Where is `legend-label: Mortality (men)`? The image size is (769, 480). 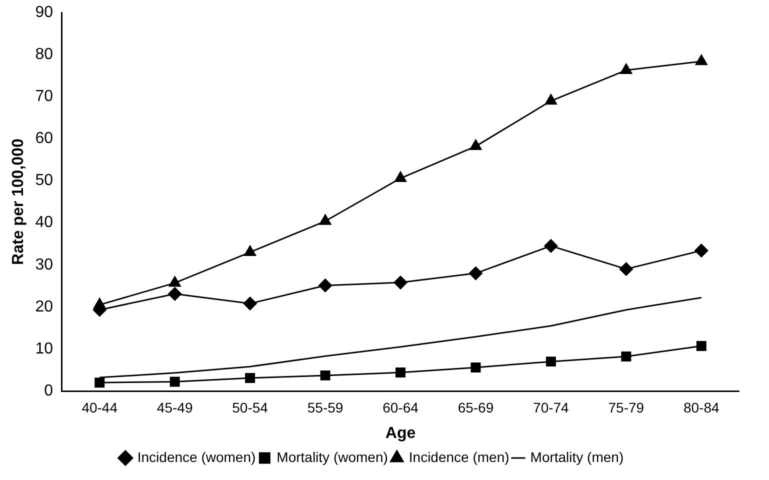
legend-label: Mortality (men) is located at coordinates (577, 456).